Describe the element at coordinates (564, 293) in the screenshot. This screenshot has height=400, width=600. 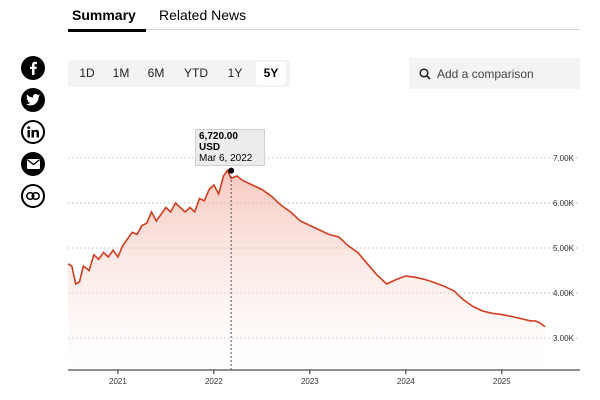
I see `y-tick-label: 4.00K` at that location.